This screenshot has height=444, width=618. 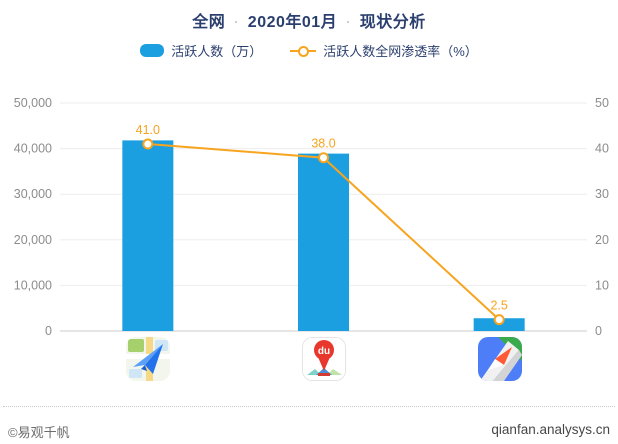 I want to click on line-point-高德地图, so click(x=148, y=144).